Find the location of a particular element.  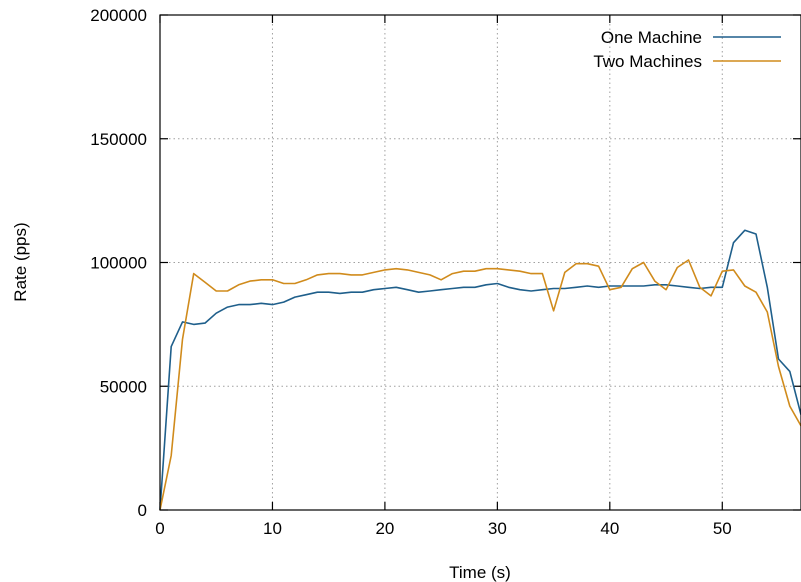

y-tick-label: 0 is located at coordinates (142, 510).